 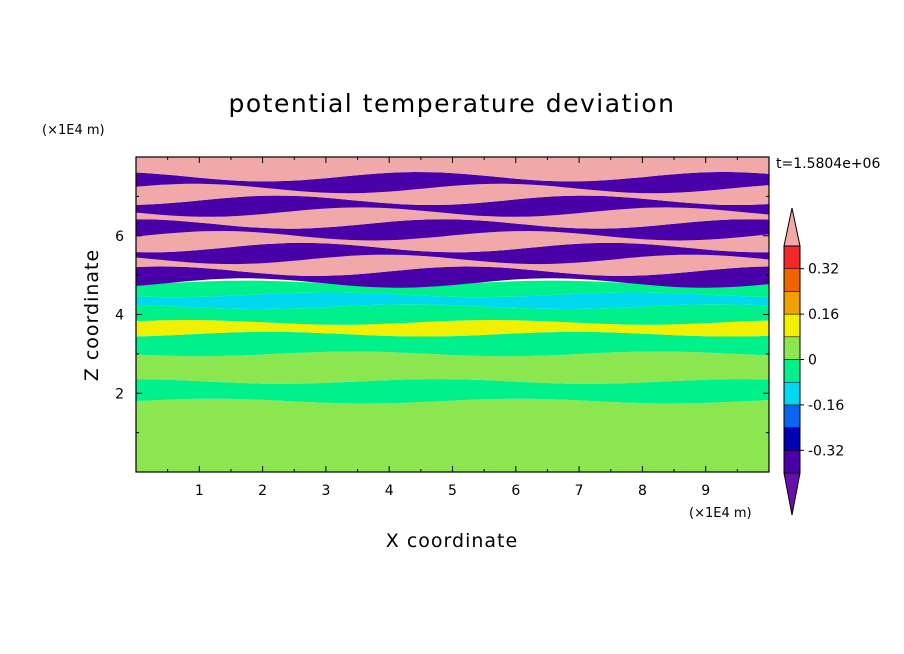 What do you see at coordinates (119, 237) in the screenshot?
I see `y-tick-label: 6` at bounding box center [119, 237].